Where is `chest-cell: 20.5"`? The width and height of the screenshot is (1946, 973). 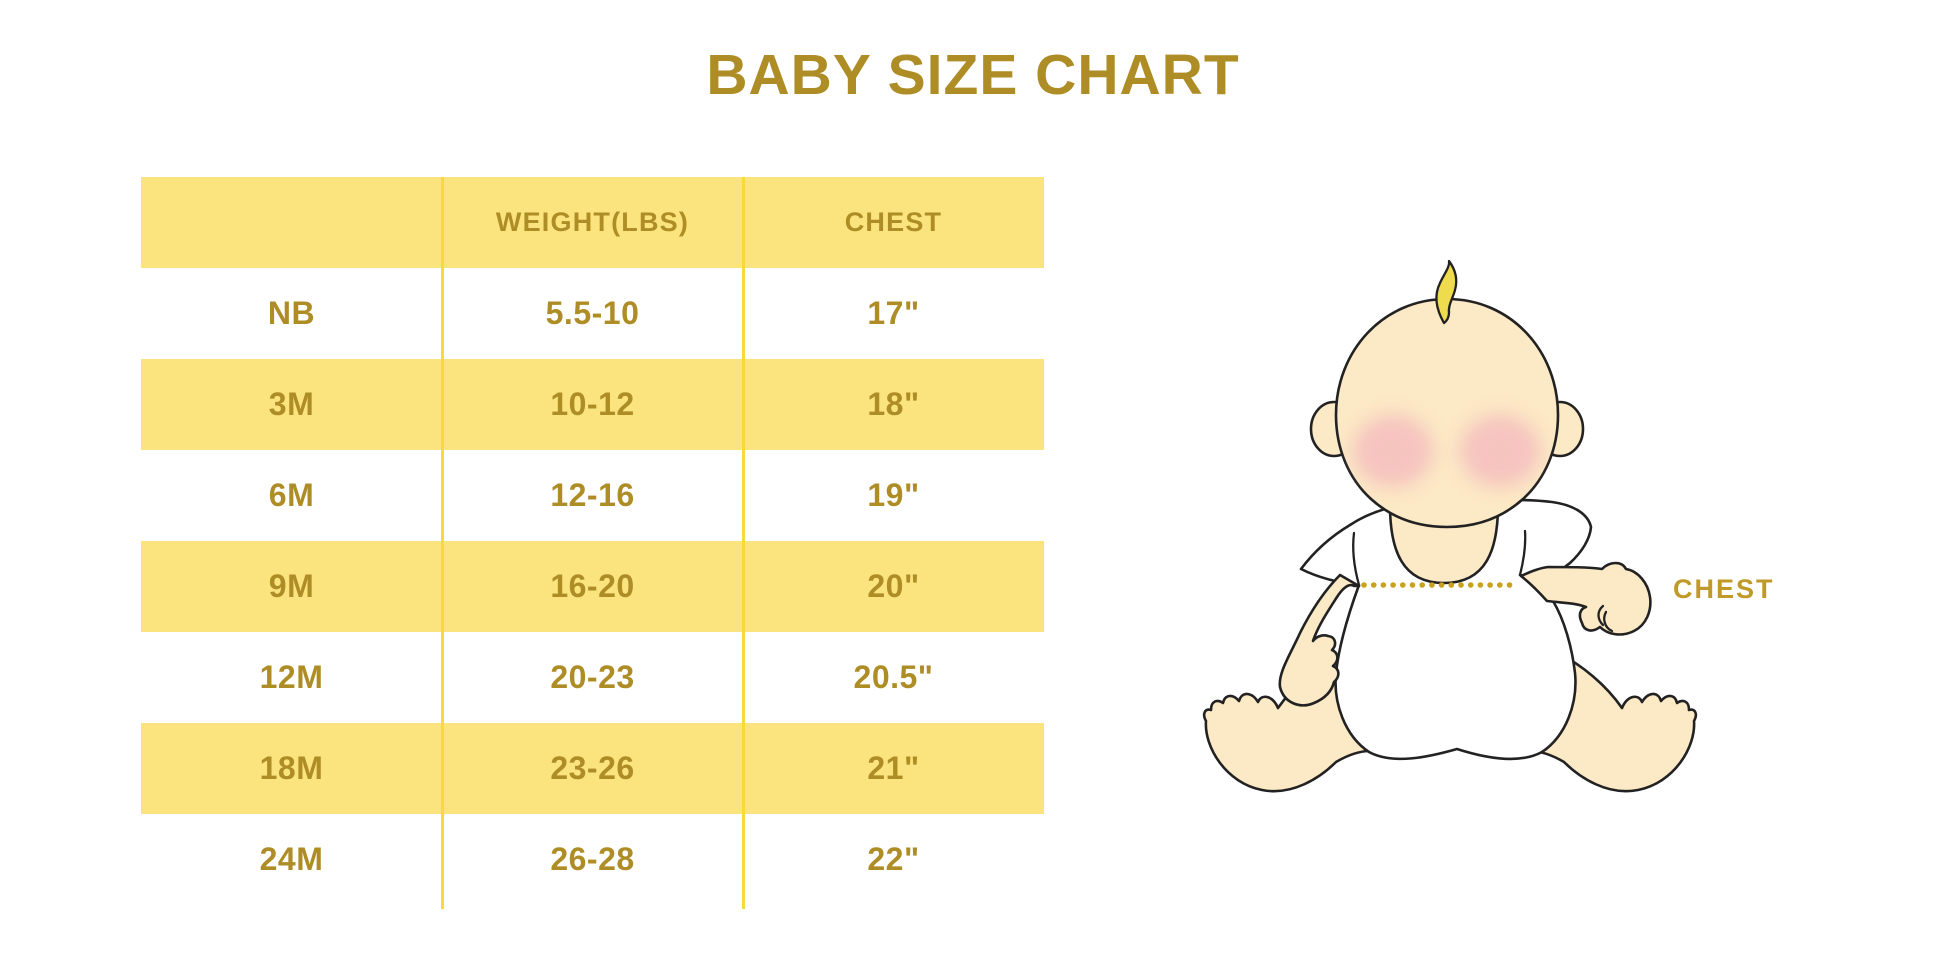
chest-cell: 20.5" is located at coordinates (893, 677).